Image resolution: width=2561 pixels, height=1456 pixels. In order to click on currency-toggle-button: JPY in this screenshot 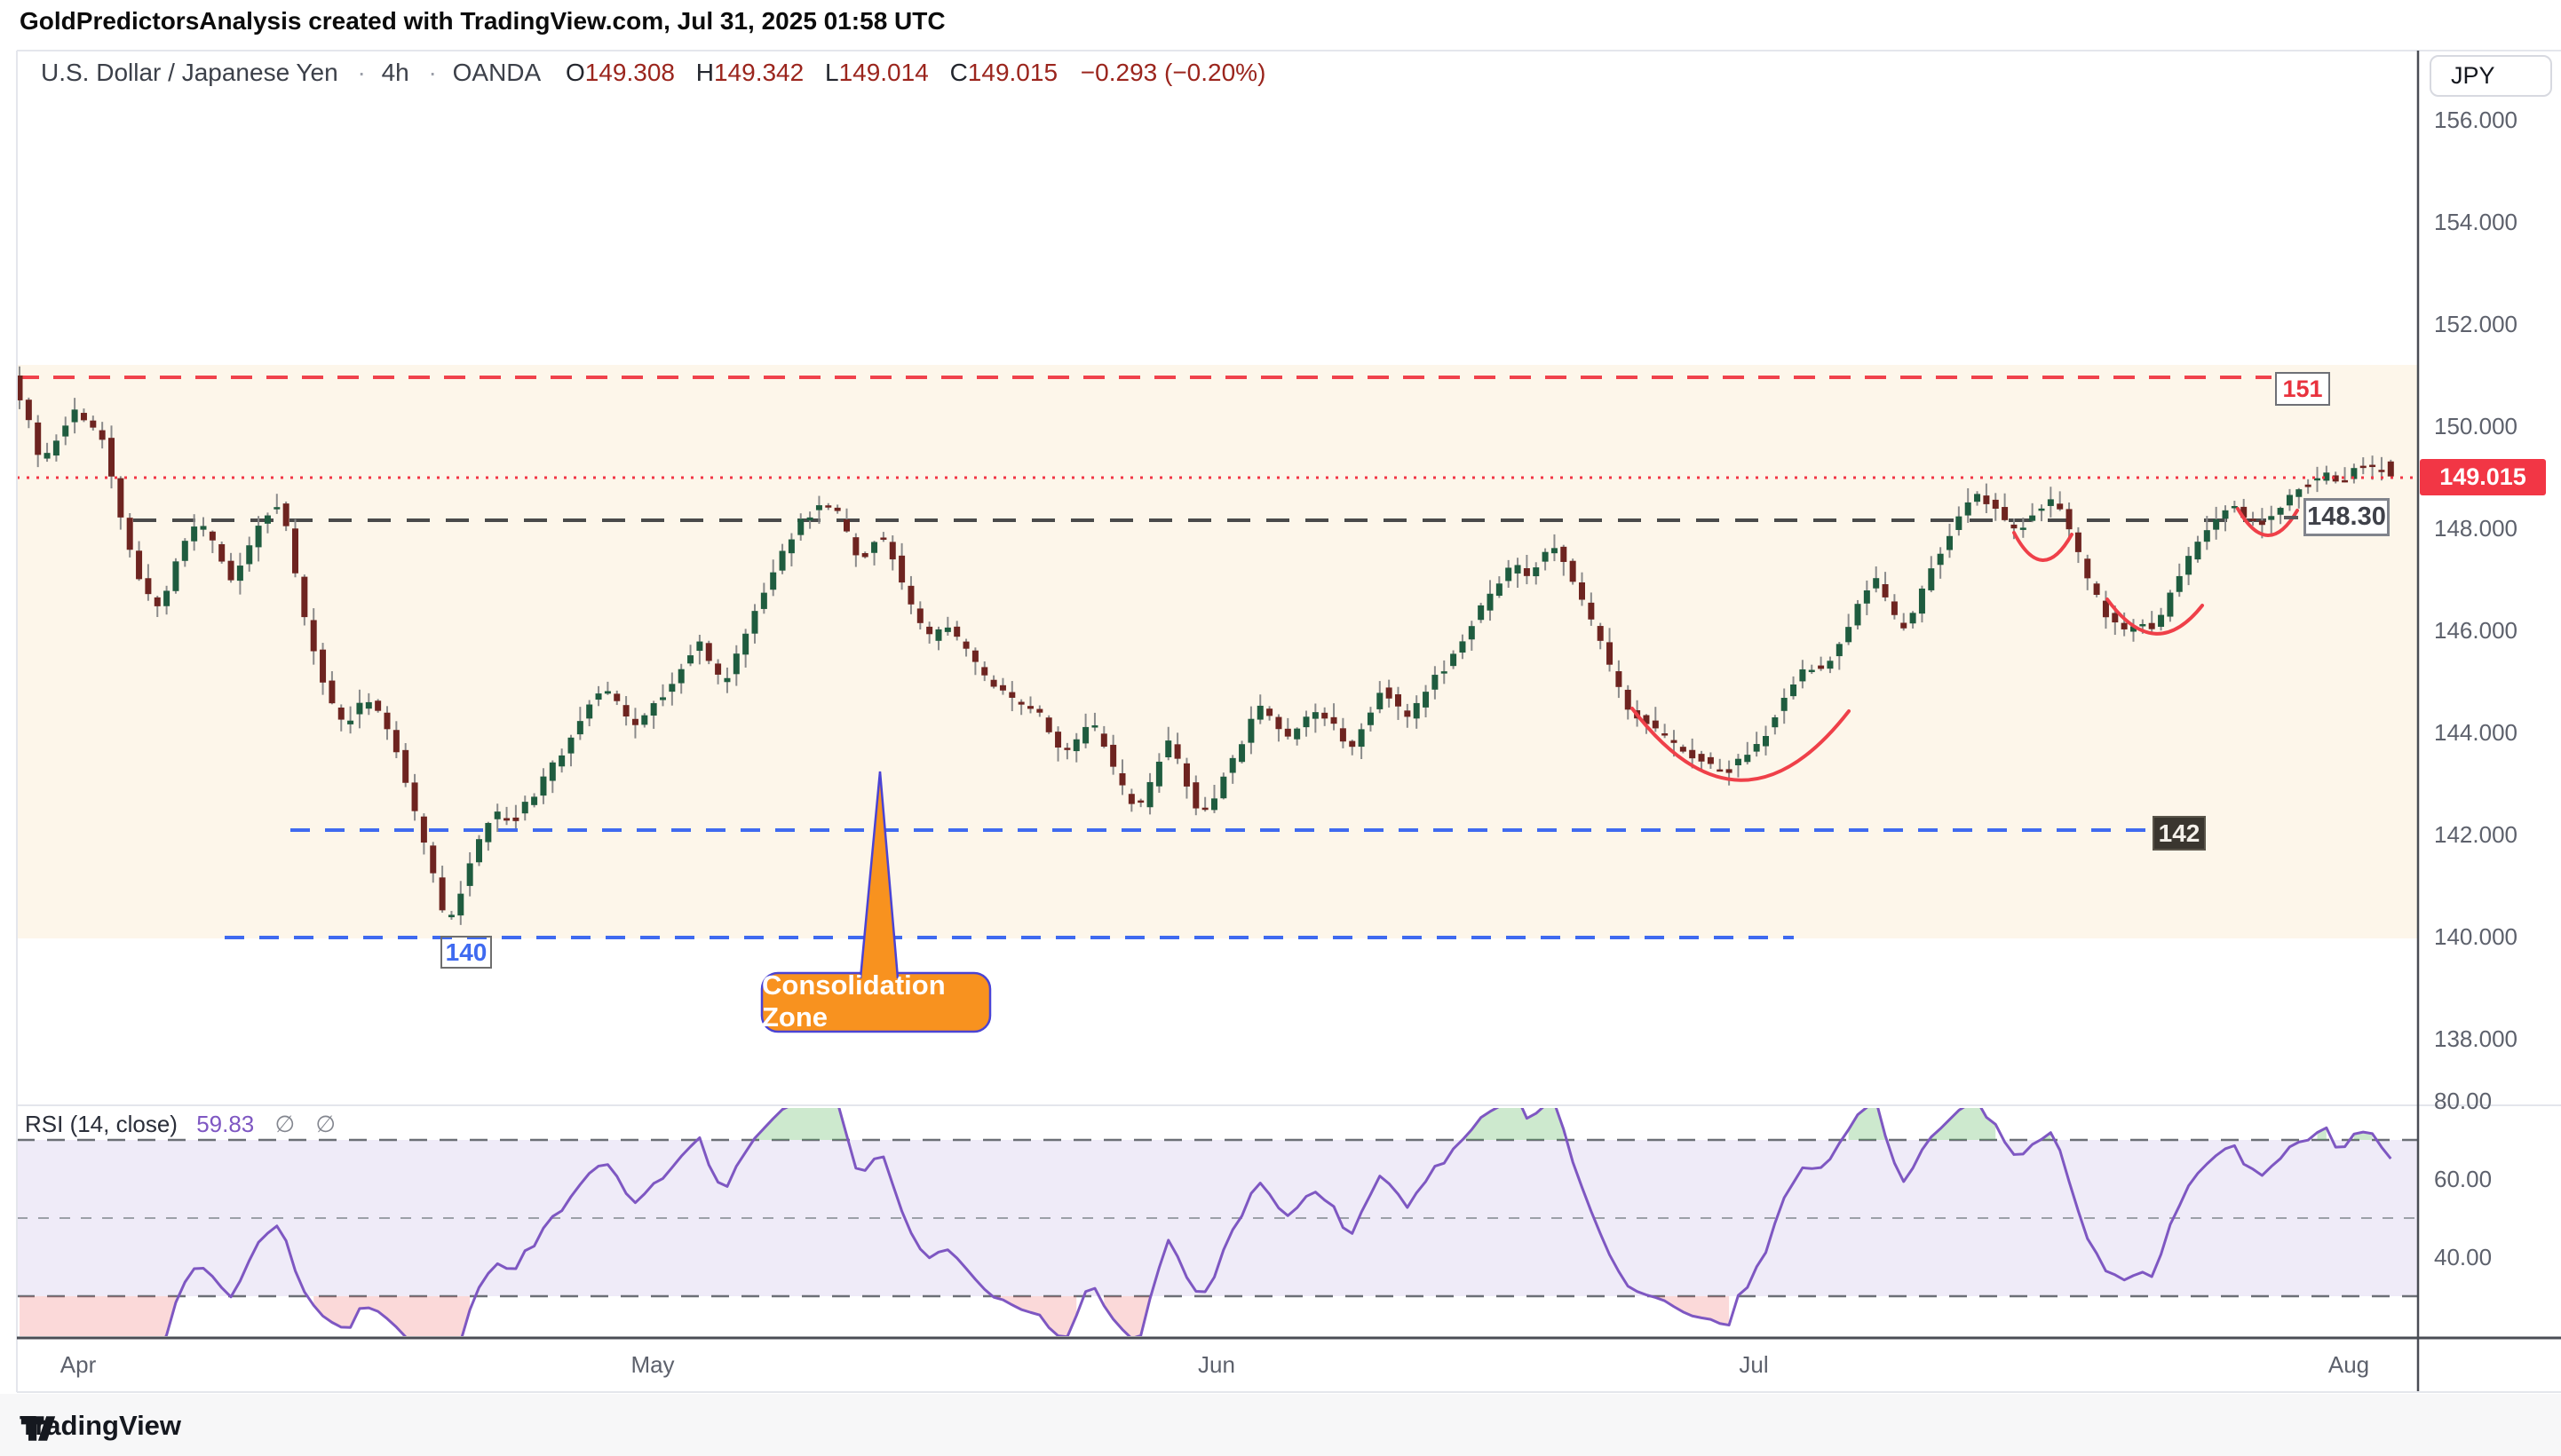, I will do `click(2491, 76)`.